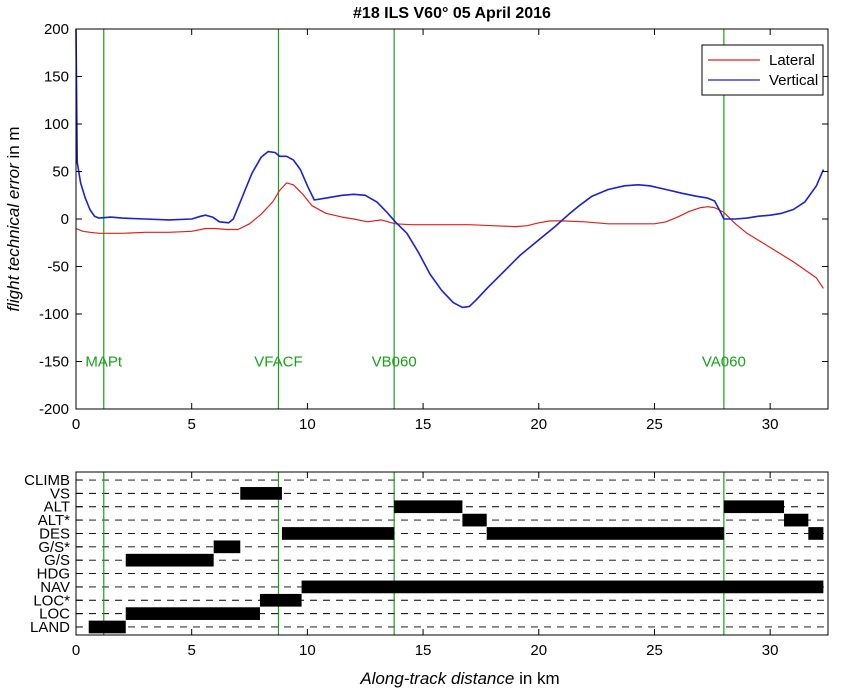 The image size is (843, 689). I want to click on y-tick-label: -200, so click(54, 409).